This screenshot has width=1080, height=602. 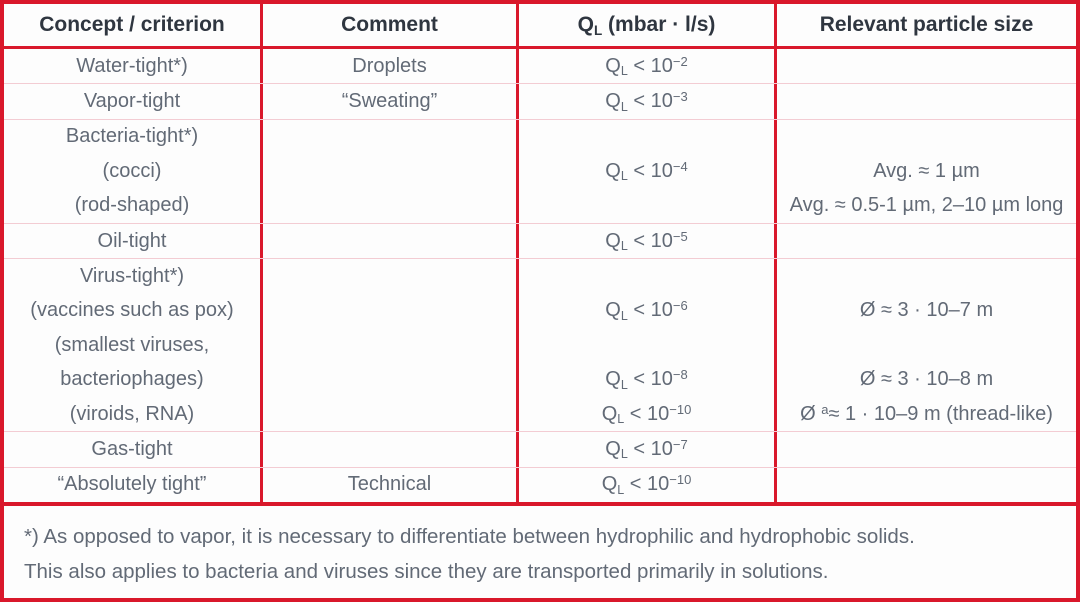 I want to click on text-segment: Relevant particle size, so click(x=926, y=24).